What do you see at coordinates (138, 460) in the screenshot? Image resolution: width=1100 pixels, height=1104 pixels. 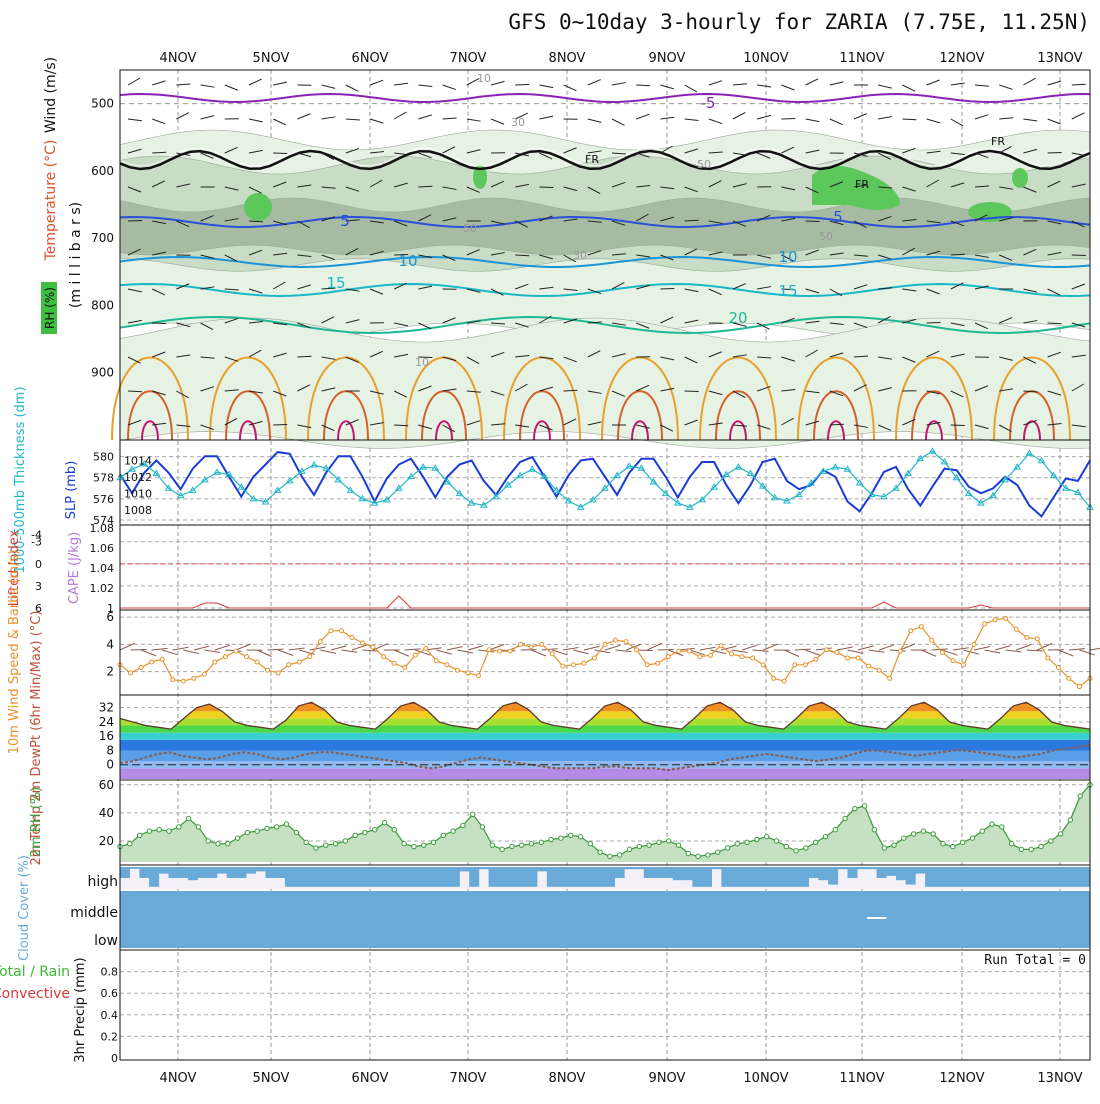 I see `slp-tick-label: 1014` at bounding box center [138, 460].